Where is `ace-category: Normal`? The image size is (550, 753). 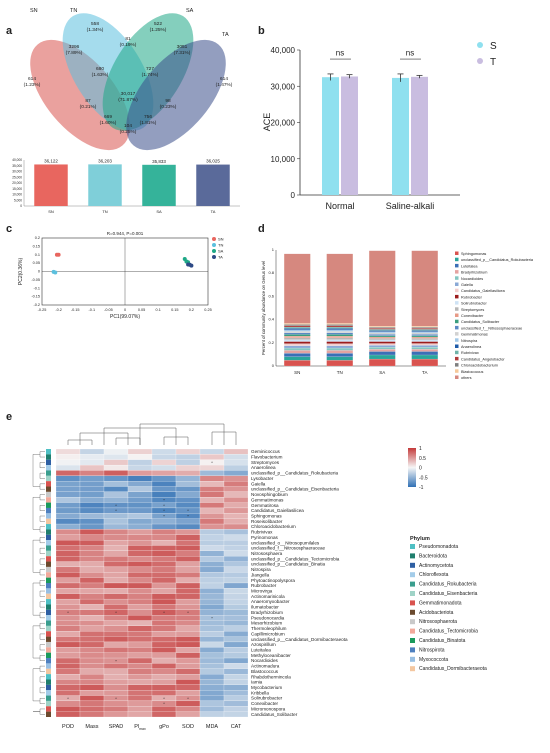
ace-category: Normal is located at coordinates (339, 206).